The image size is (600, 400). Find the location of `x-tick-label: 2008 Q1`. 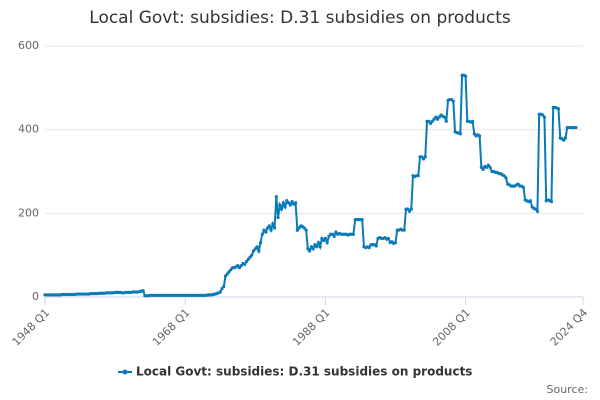

x-tick-label: 2008 Q1 is located at coordinates (451, 327).